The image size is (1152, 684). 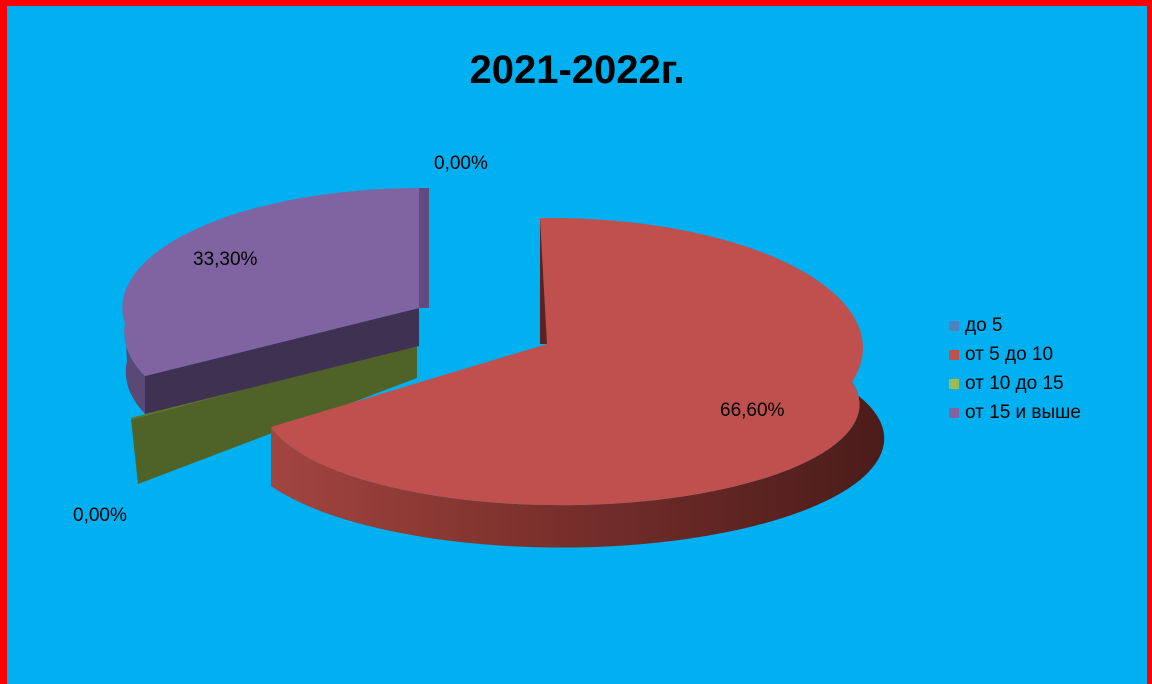 What do you see at coordinates (1015, 325) in the screenshot?
I see `legend-item: до 5` at bounding box center [1015, 325].